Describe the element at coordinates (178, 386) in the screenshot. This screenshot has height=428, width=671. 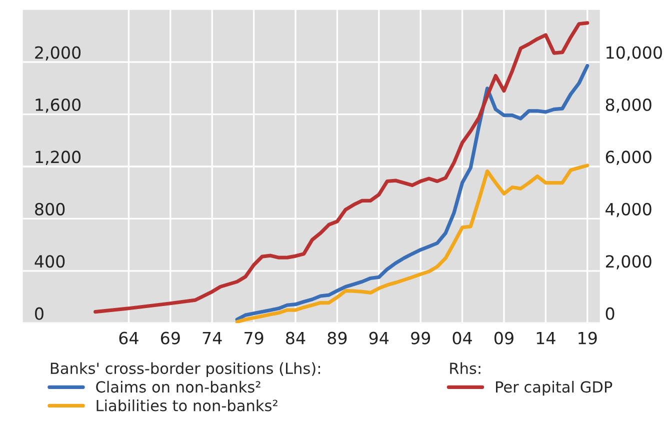
I see `legend-label: Claims on non-banks²` at that location.